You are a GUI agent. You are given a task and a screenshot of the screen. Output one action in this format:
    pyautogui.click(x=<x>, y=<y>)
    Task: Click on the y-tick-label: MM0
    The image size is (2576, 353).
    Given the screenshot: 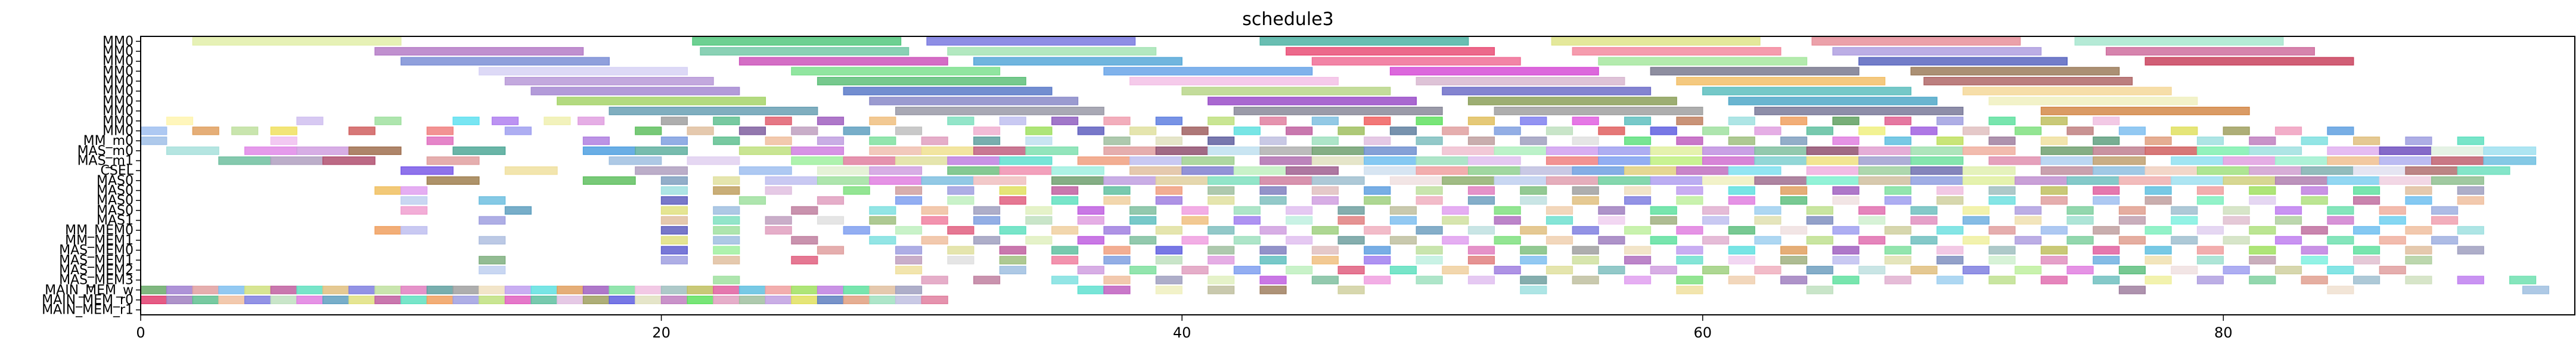 What is the action you would take?
    pyautogui.click(x=119, y=61)
    